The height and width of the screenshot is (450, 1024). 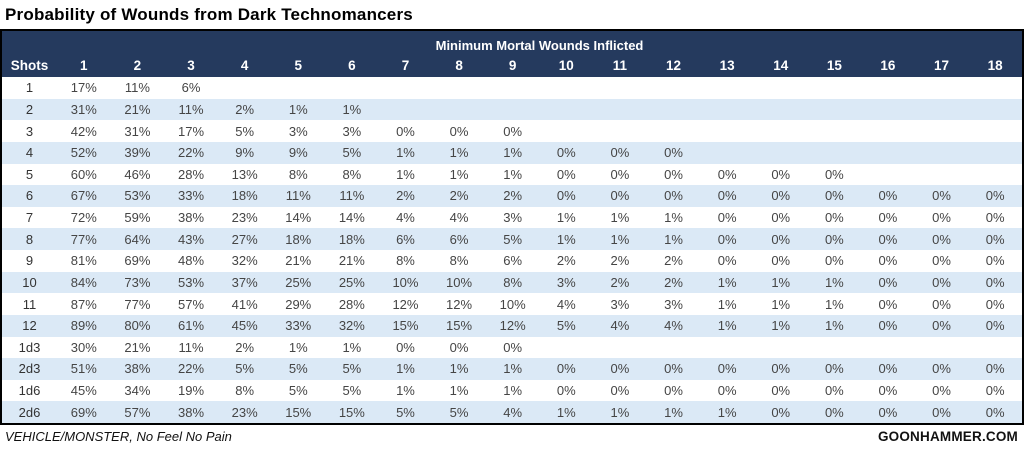 What do you see at coordinates (298, 304) in the screenshot?
I see `table-cell: 29%` at bounding box center [298, 304].